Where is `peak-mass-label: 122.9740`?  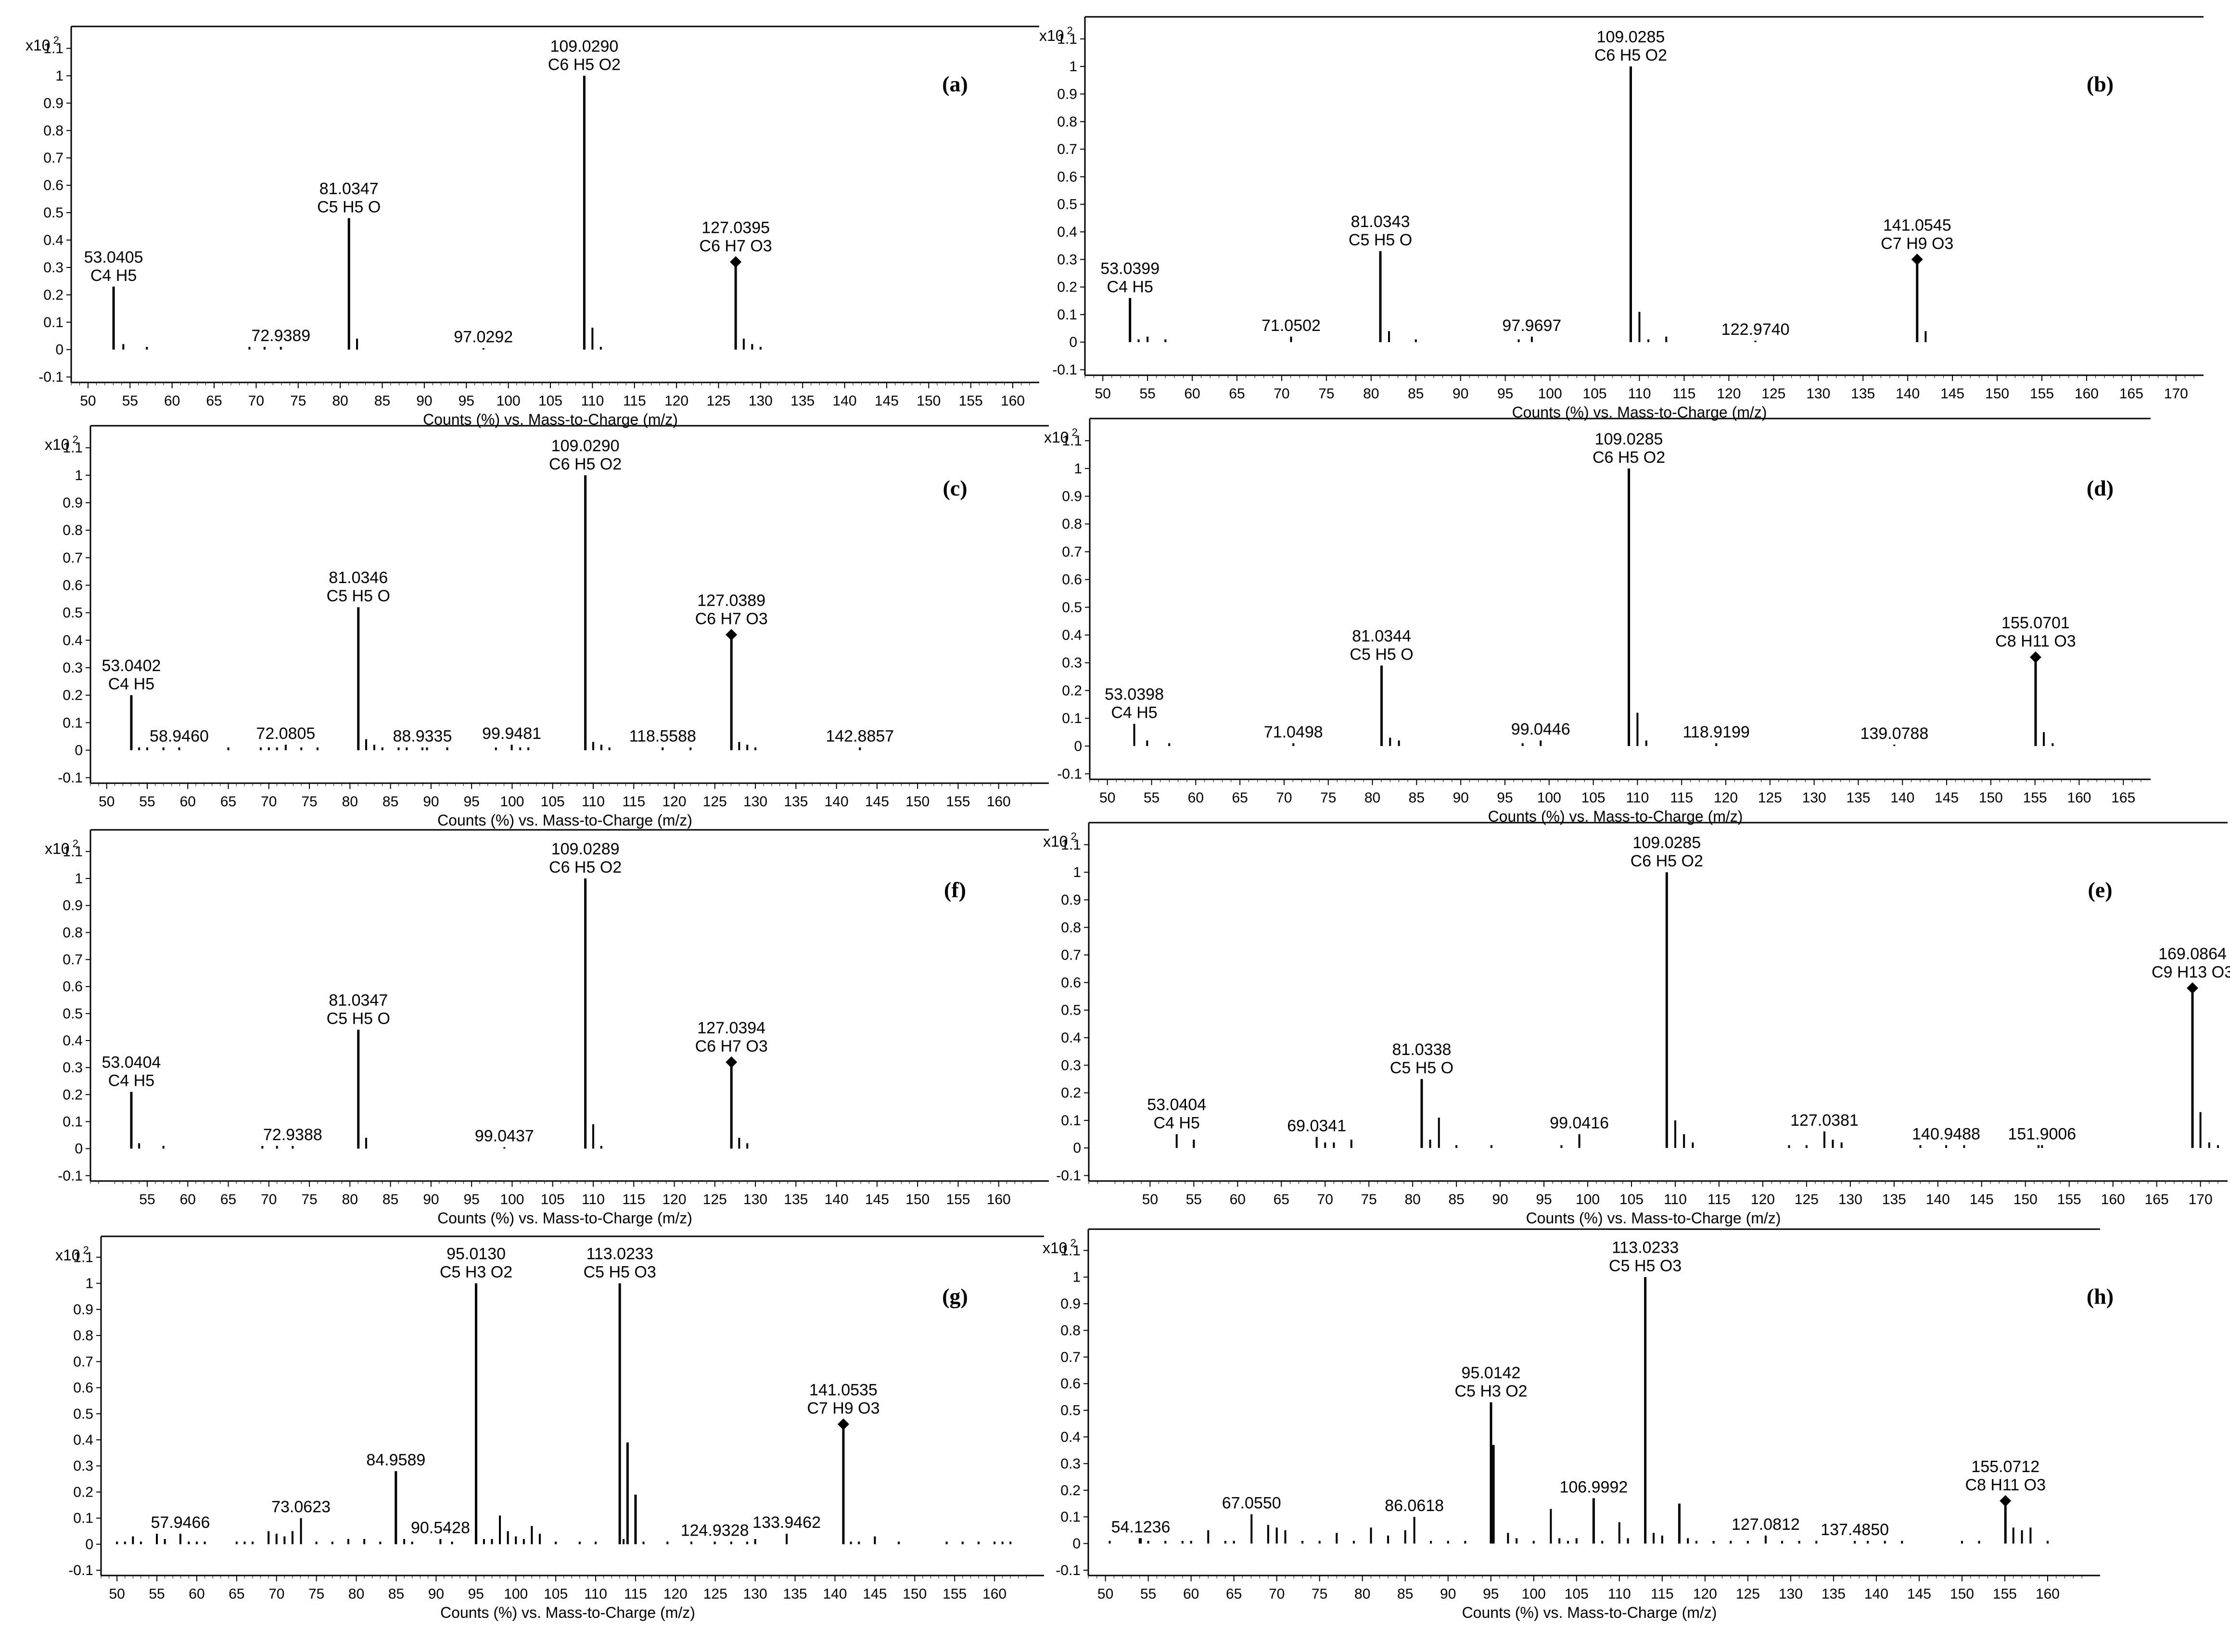 peak-mass-label: 122.9740 is located at coordinates (1756, 329).